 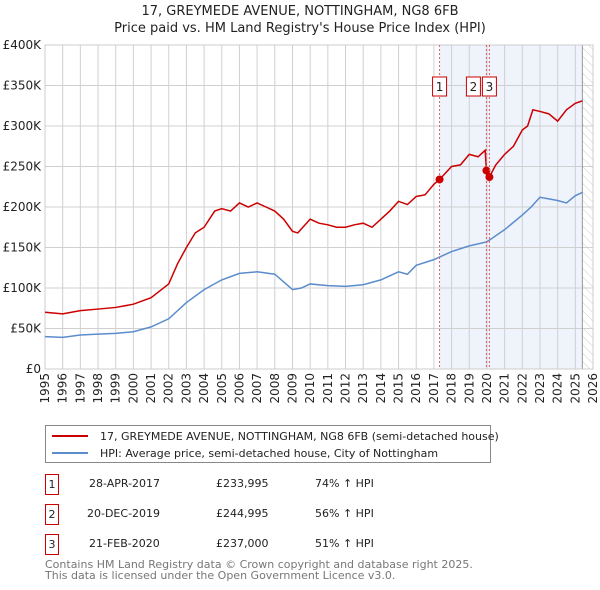 What do you see at coordinates (558, 388) in the screenshot?
I see `x-tick-label: 2024` at bounding box center [558, 388].